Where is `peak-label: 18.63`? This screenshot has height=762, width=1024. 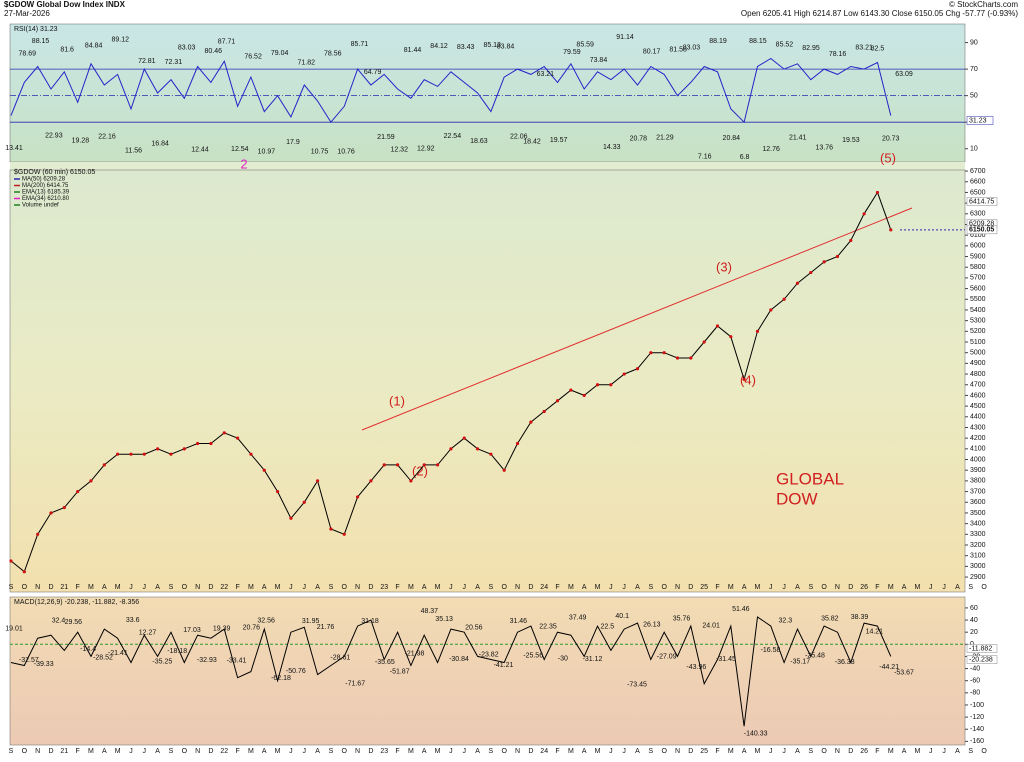
peak-label: 18.63 is located at coordinates (479, 141).